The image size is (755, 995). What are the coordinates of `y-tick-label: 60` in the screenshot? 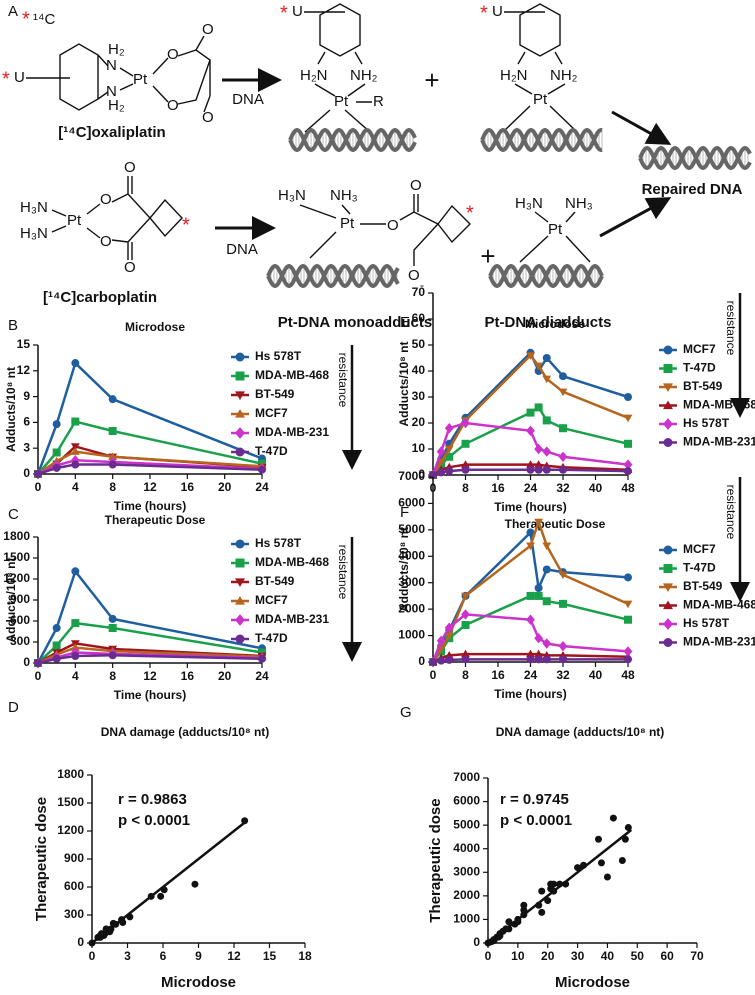 It's located at (419, 318).